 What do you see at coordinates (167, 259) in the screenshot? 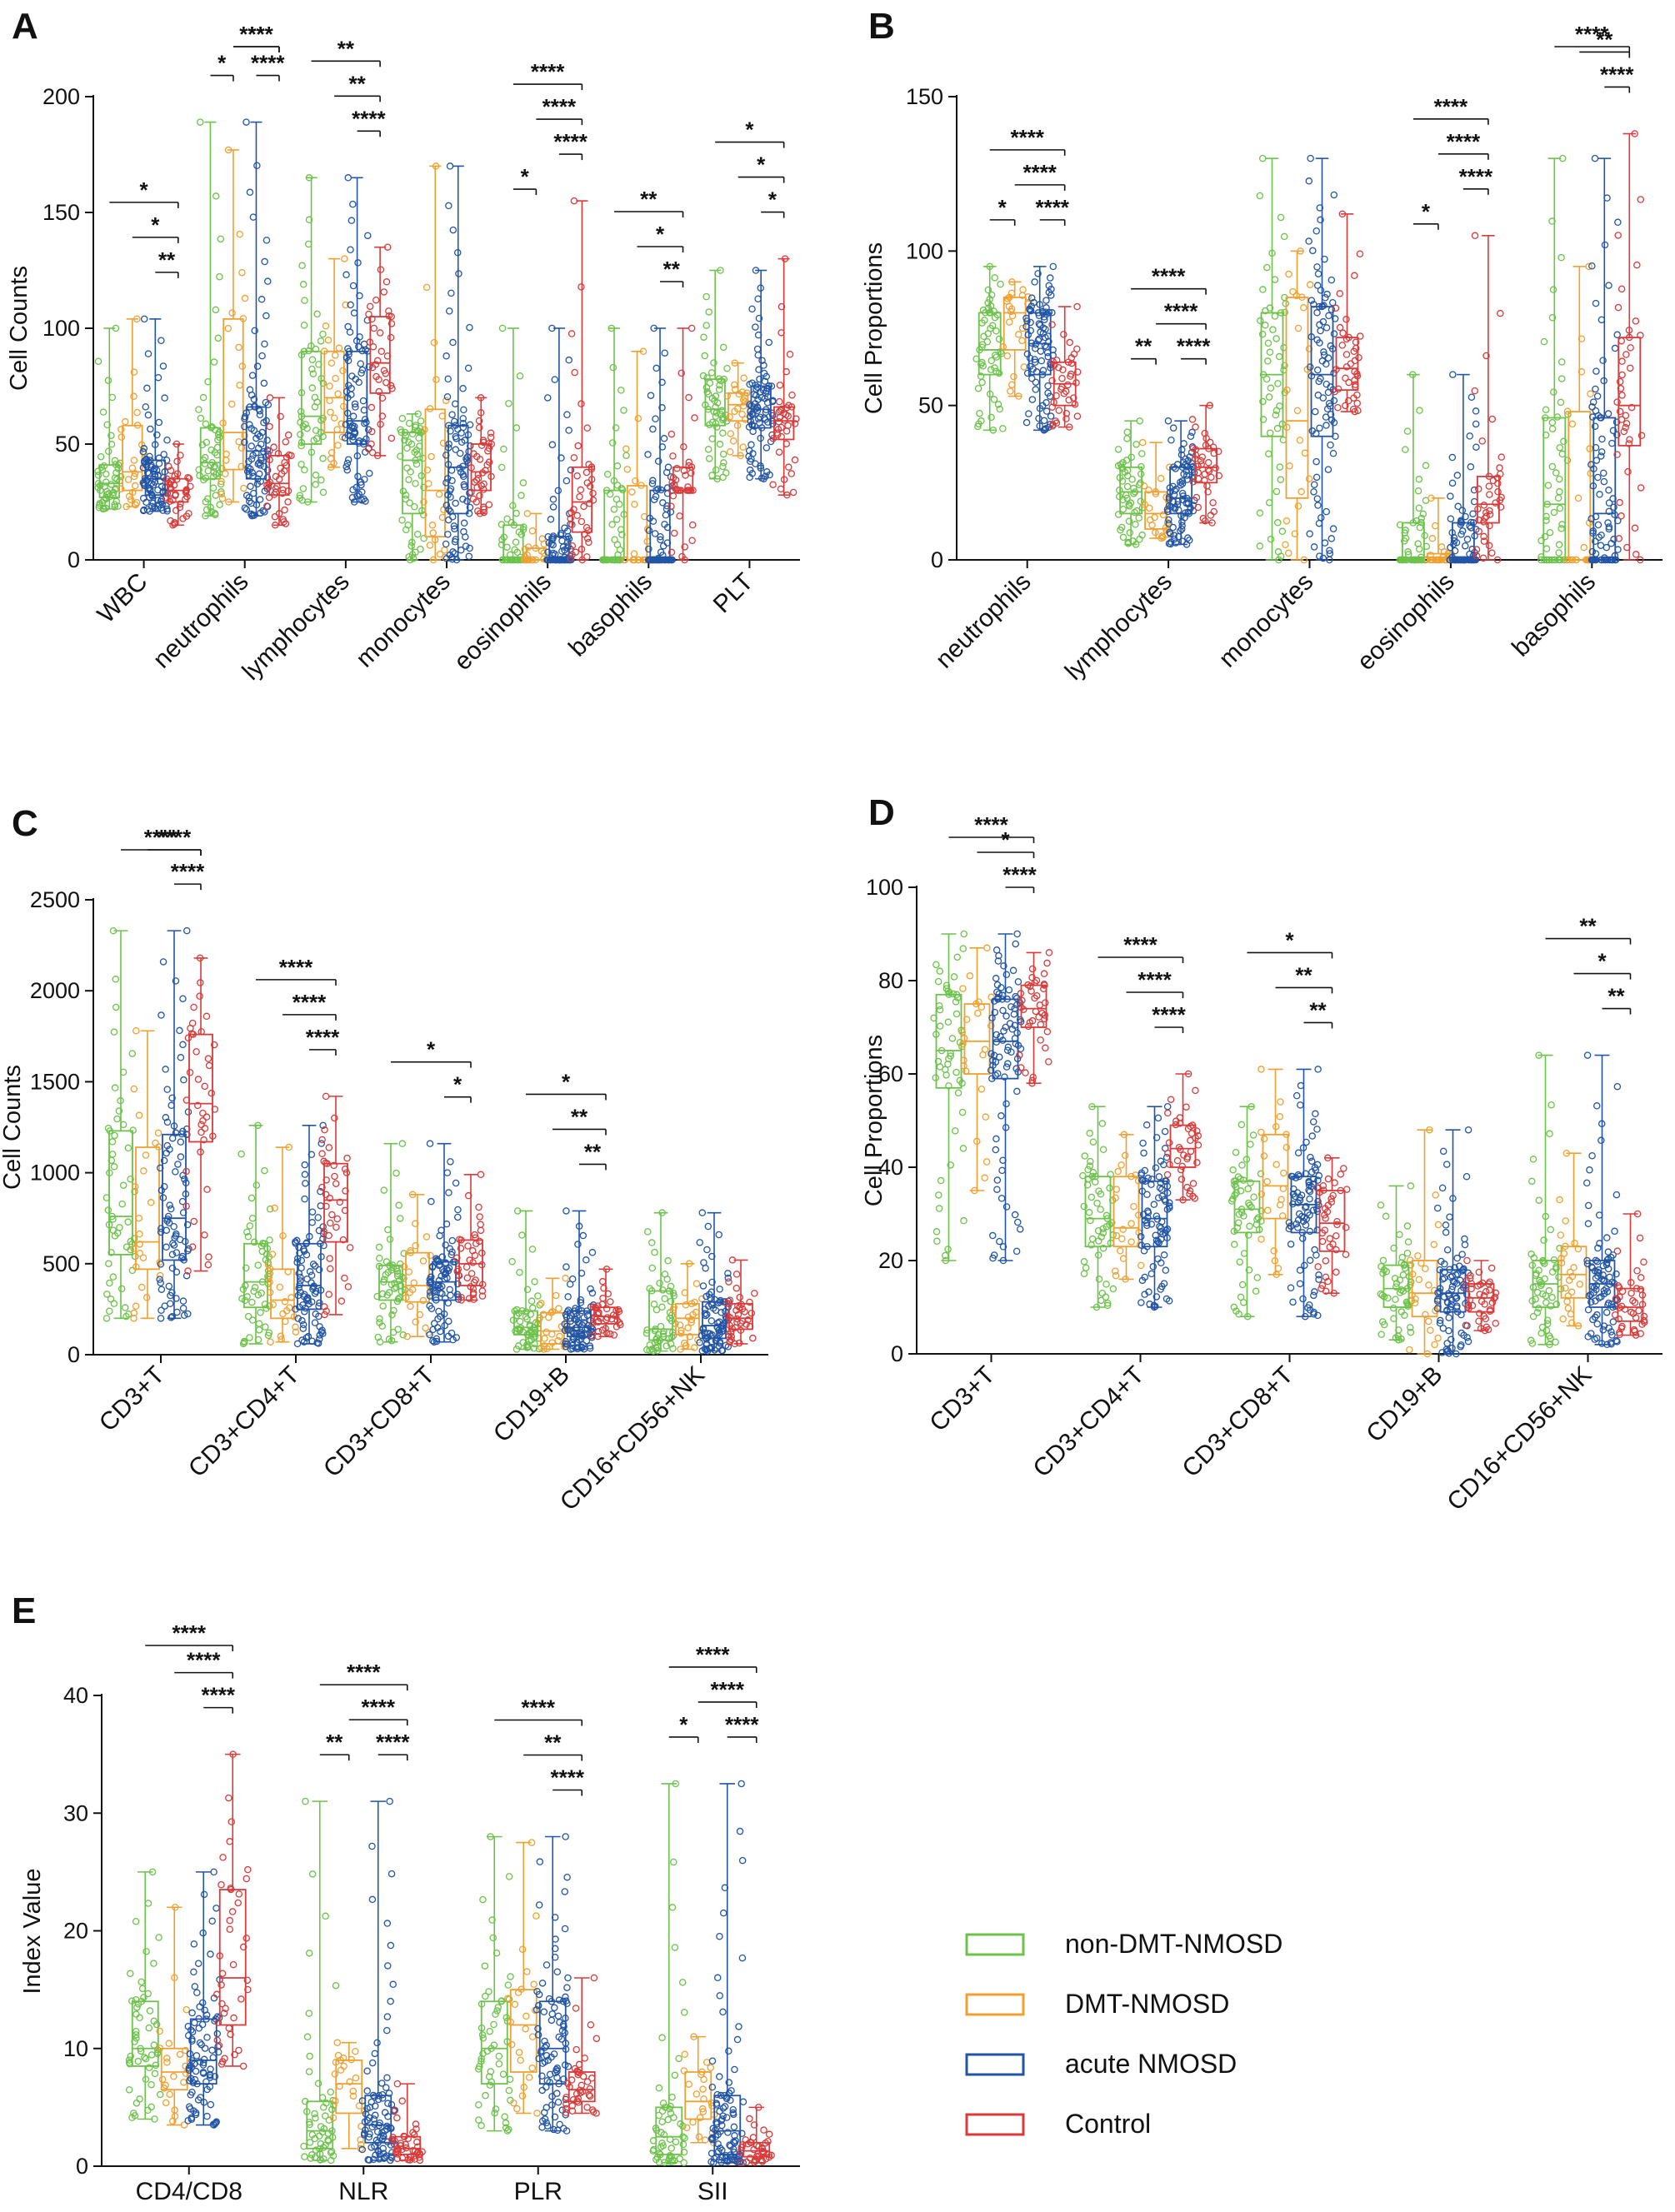
I see `significance-label: **` at bounding box center [167, 259].